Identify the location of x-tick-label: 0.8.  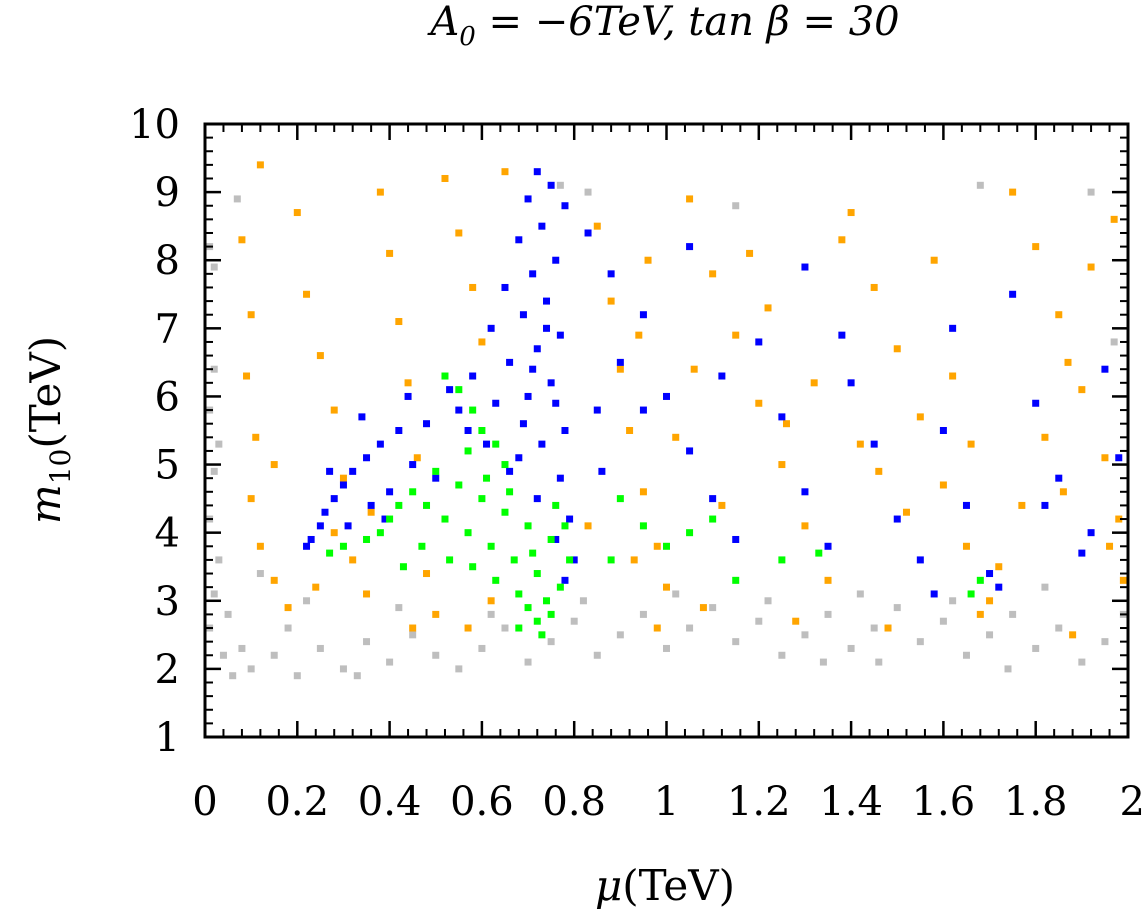
(574, 802).